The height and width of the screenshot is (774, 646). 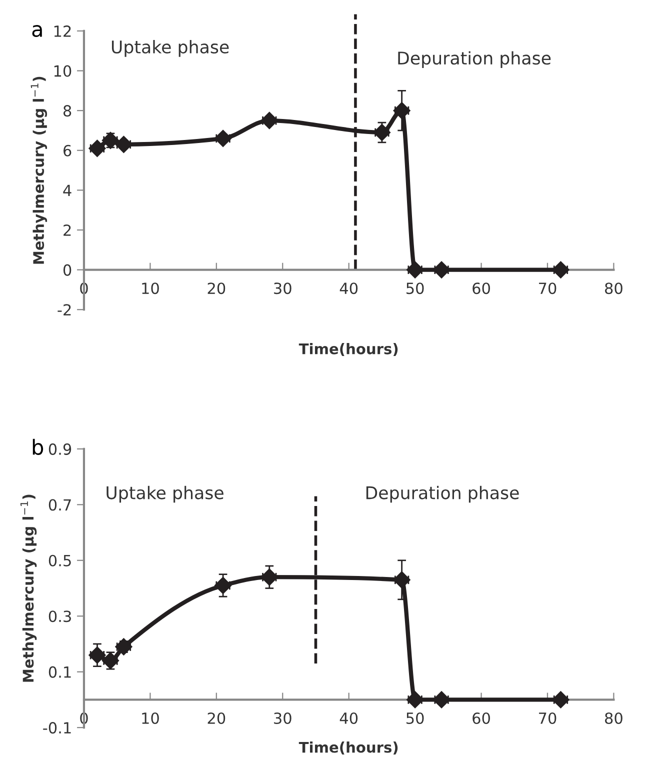 What do you see at coordinates (64, 310) in the screenshot?
I see `y-tick-label: -2` at bounding box center [64, 310].